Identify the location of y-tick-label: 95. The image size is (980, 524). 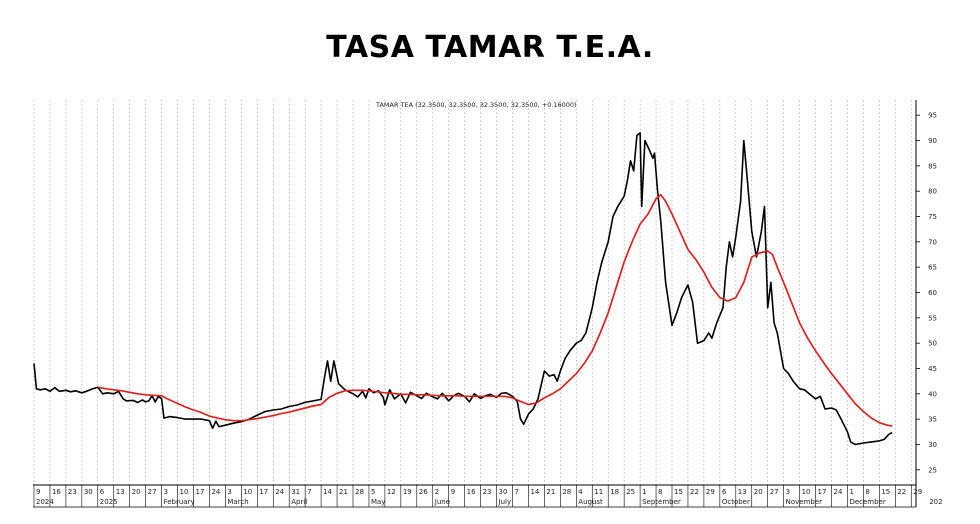
(932, 116).